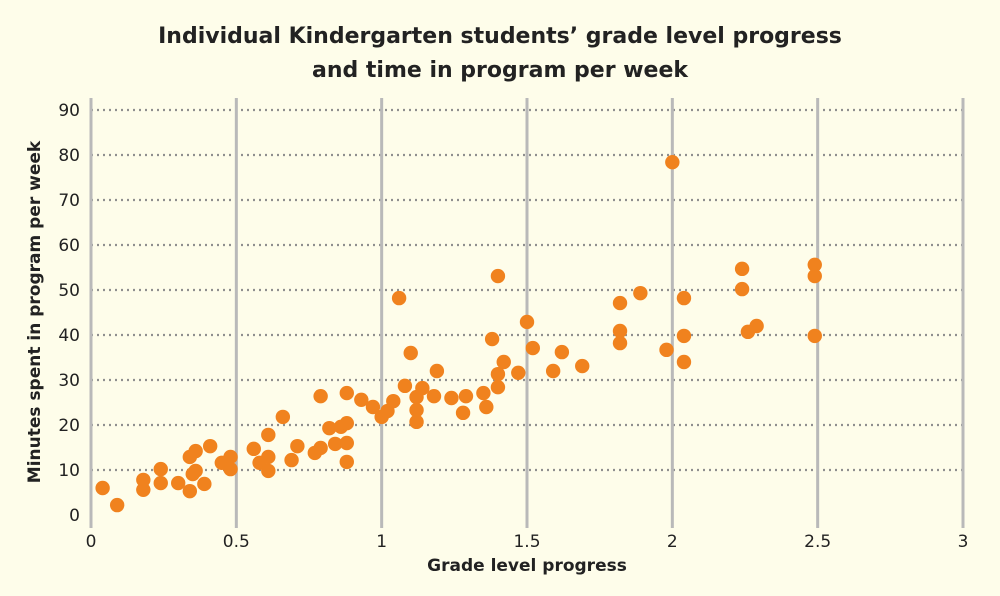  I want to click on y-tick-label: 40, so click(69, 336).